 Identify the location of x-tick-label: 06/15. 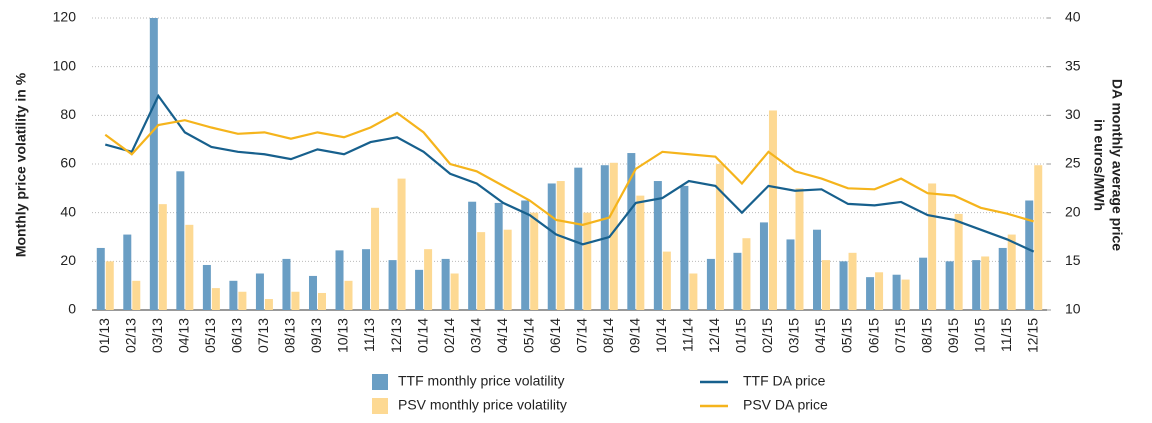
(873, 335).